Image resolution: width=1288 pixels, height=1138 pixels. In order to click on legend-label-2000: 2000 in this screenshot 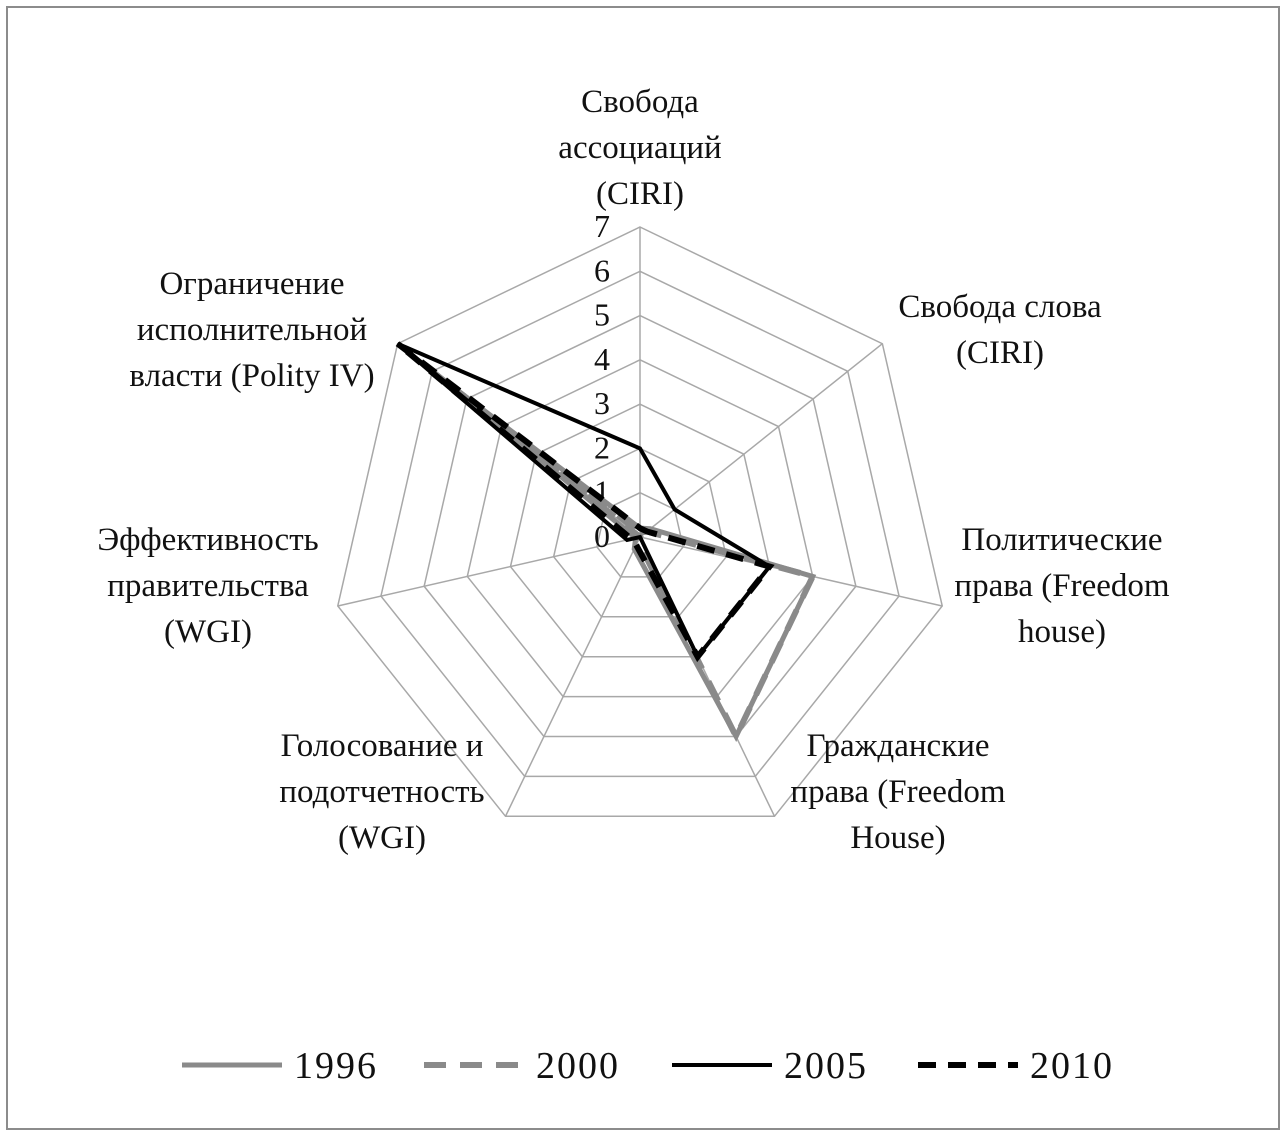, I will do `click(578, 1066)`.